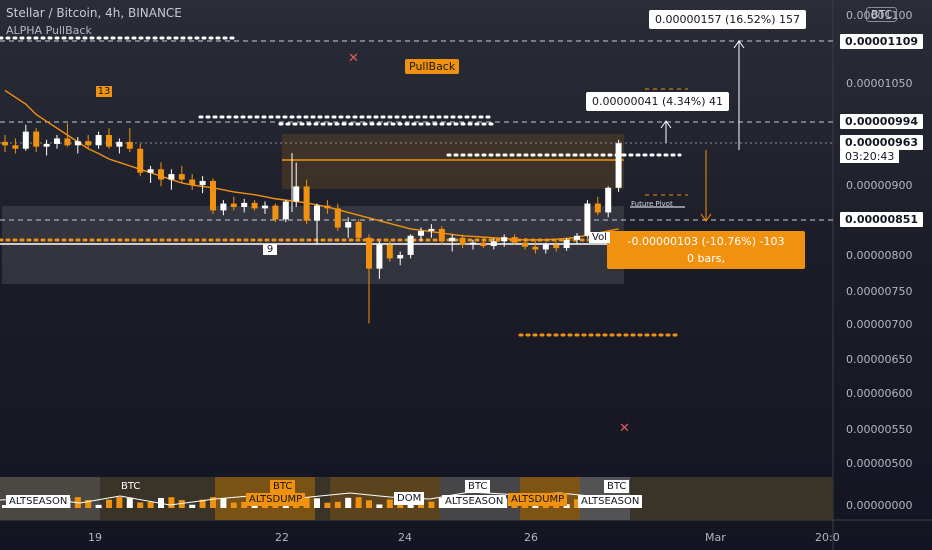  Describe the element at coordinates (879, 83) in the screenshot. I see `price-tick: 0.00001050` at that location.